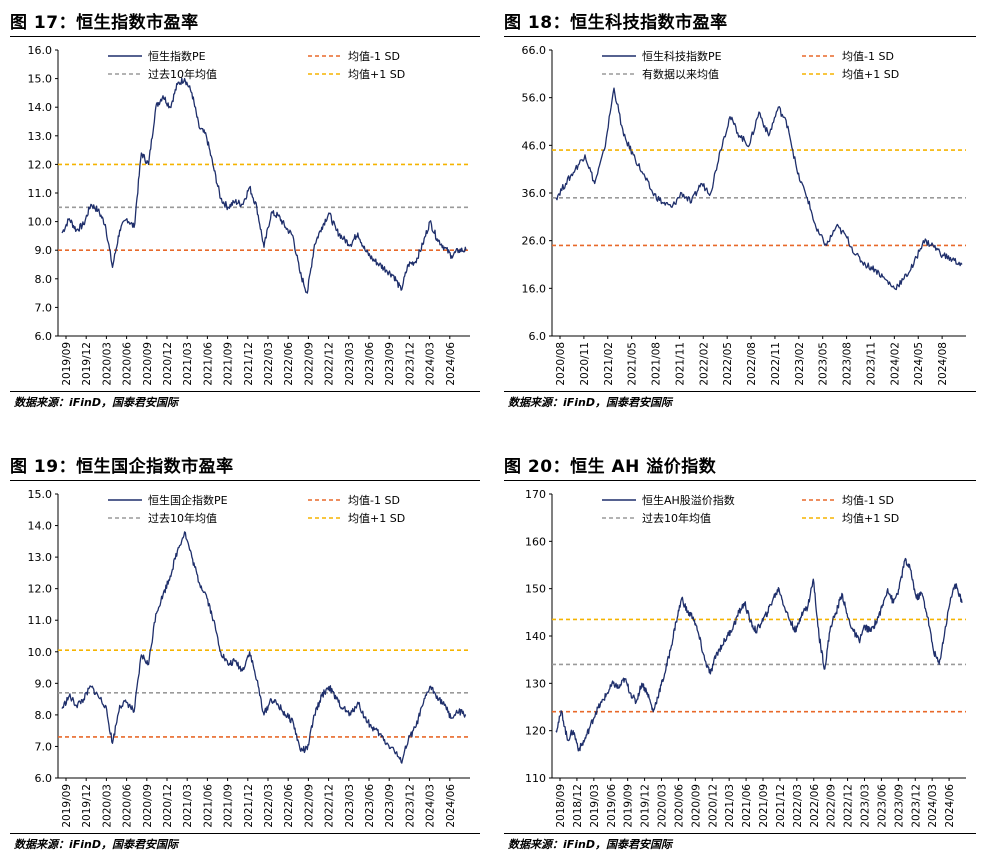 The image size is (987, 866). Describe the element at coordinates (633, 364) in the screenshot. I see `x-tick-label: 2021/05` at that location.